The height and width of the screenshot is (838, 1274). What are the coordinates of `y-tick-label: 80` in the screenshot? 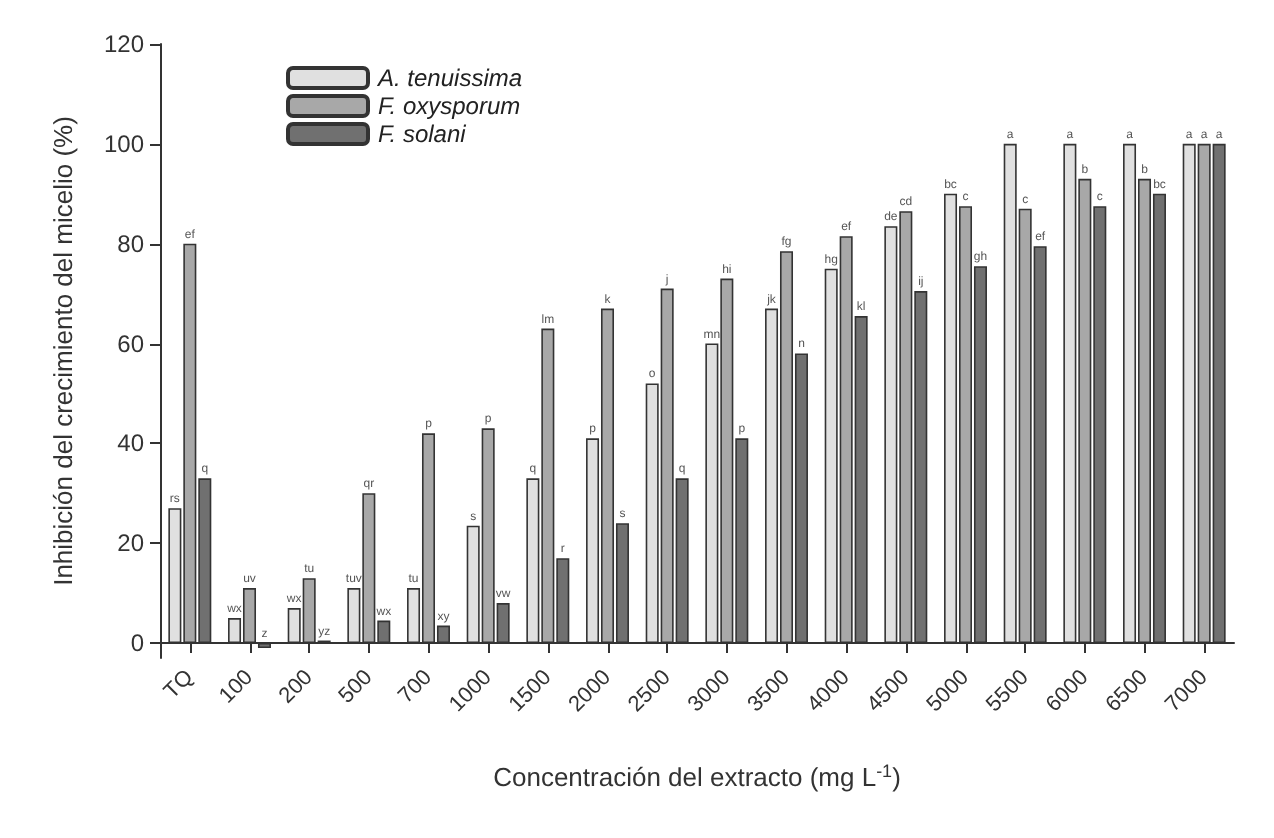 It's located at (131, 243).